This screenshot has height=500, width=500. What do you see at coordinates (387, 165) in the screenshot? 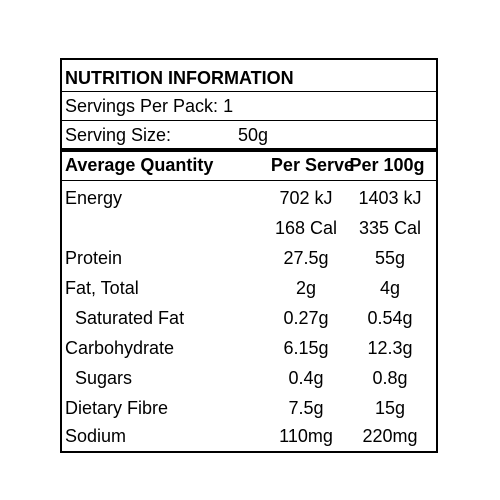
I see `column-header-per-100g: Per 100g` at bounding box center [387, 165].